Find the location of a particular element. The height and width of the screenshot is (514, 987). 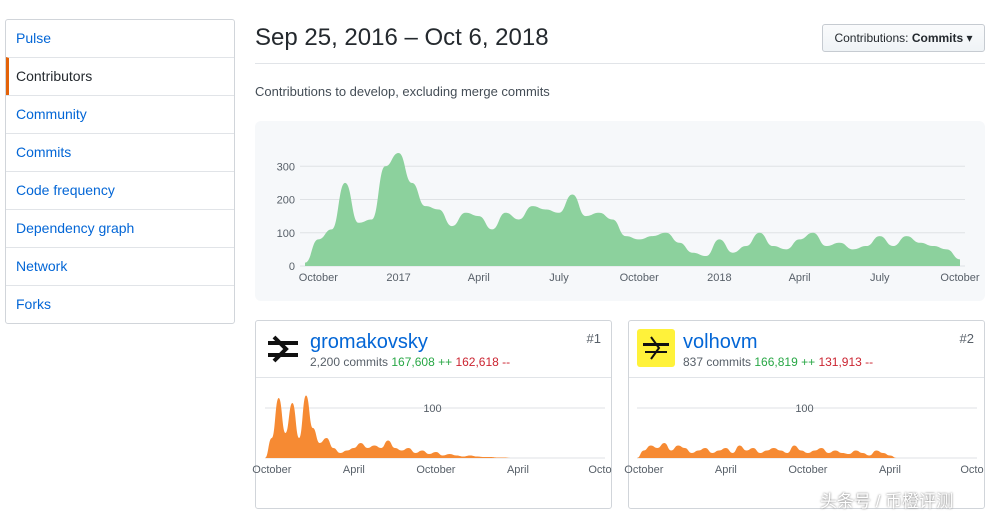

contributor-name: gromakovsky is located at coordinates (369, 342).